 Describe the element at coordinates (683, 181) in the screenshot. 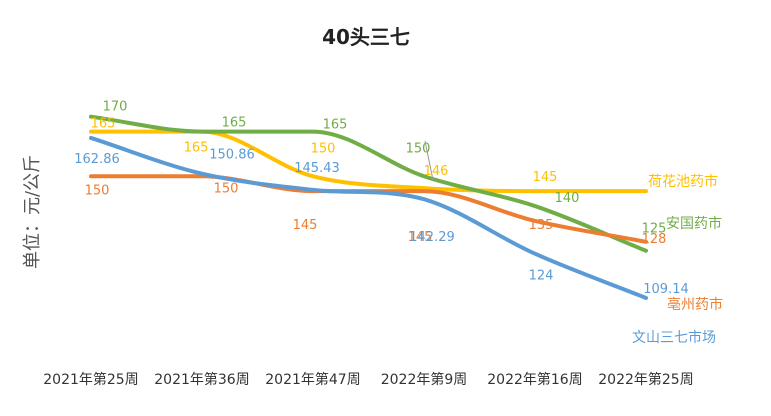

I see `series-name-label: 荷花池药市` at that location.